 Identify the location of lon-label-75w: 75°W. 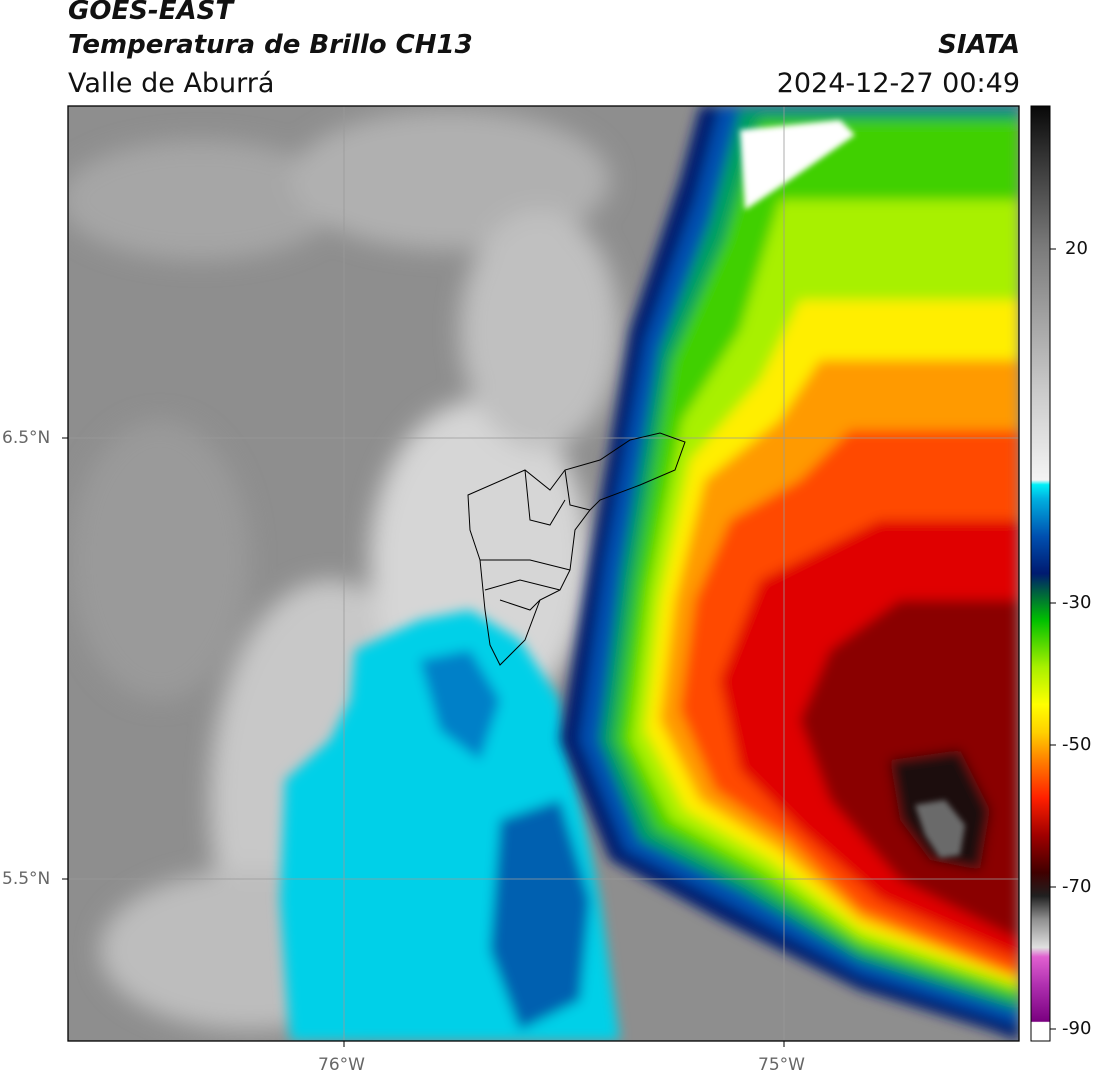
(781, 1065).